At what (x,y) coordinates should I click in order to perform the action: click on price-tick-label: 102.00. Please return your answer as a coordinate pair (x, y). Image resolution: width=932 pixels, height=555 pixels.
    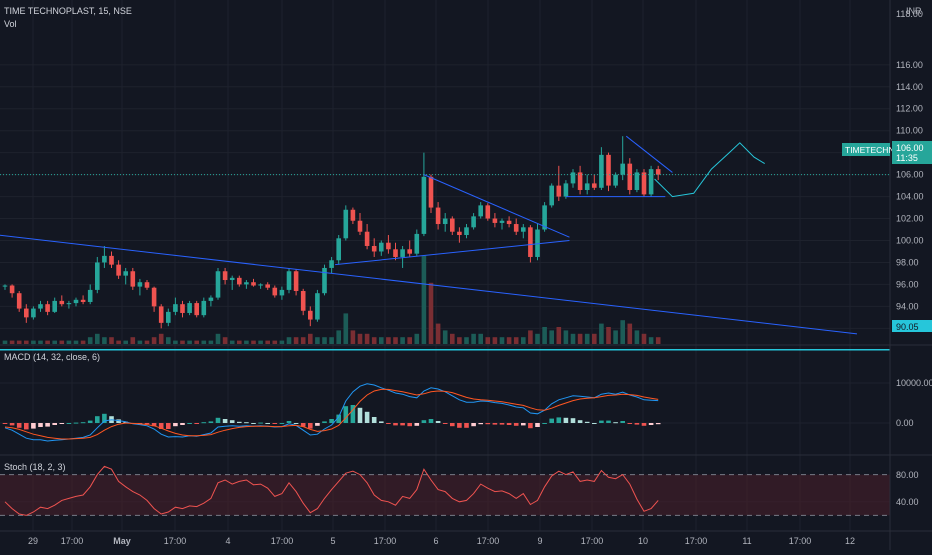
    Looking at the image, I should click on (910, 219).